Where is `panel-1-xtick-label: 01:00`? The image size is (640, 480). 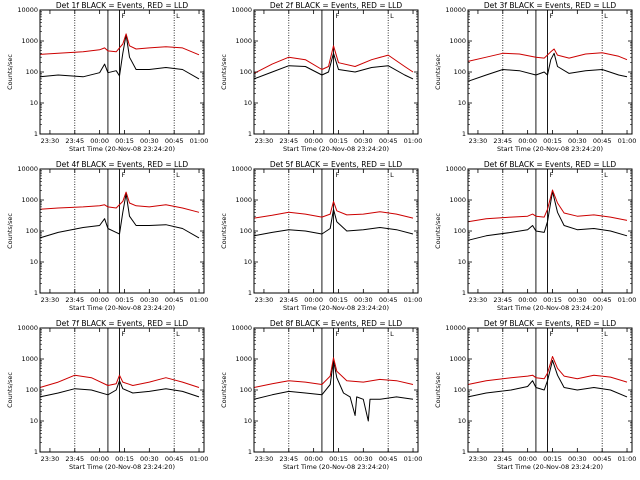 panel-1-xtick-label: 01:00 is located at coordinates (199, 141).